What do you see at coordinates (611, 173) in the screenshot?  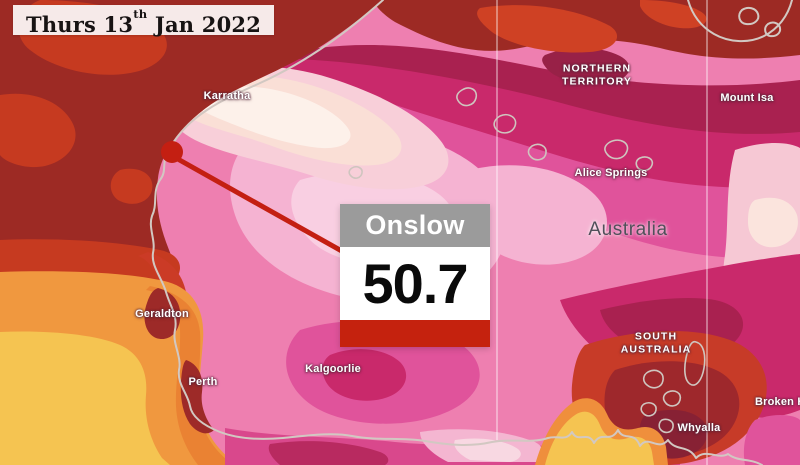 I see `city-label-alice-springs: Alice Springs` at bounding box center [611, 173].